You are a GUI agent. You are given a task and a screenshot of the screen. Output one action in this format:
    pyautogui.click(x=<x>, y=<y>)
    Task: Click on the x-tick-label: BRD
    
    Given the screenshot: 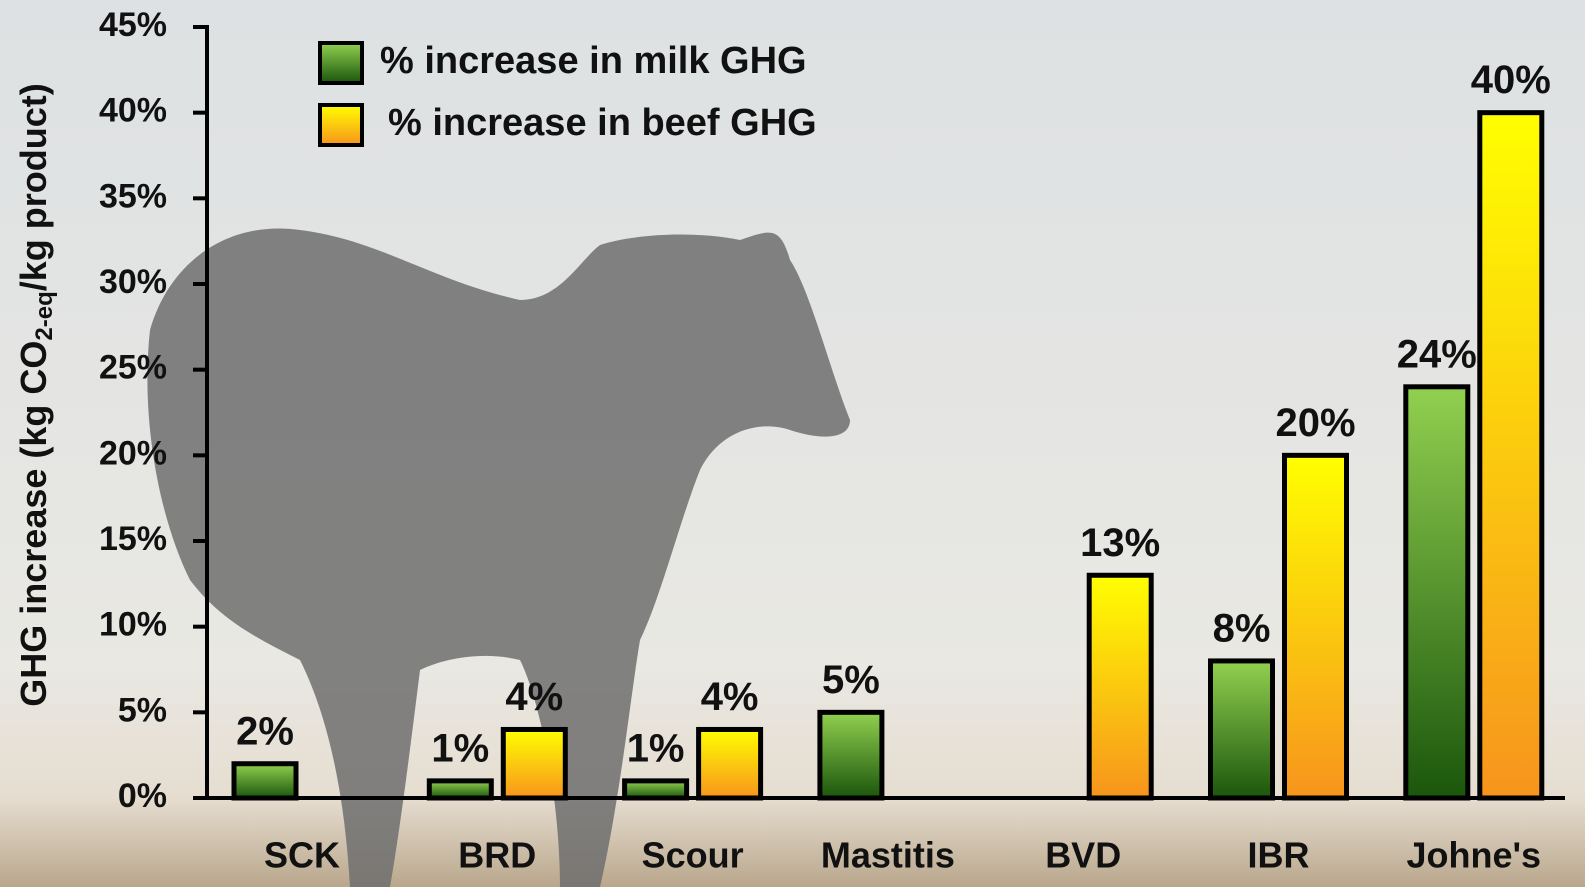 What is the action you would take?
    pyautogui.click(x=497, y=855)
    